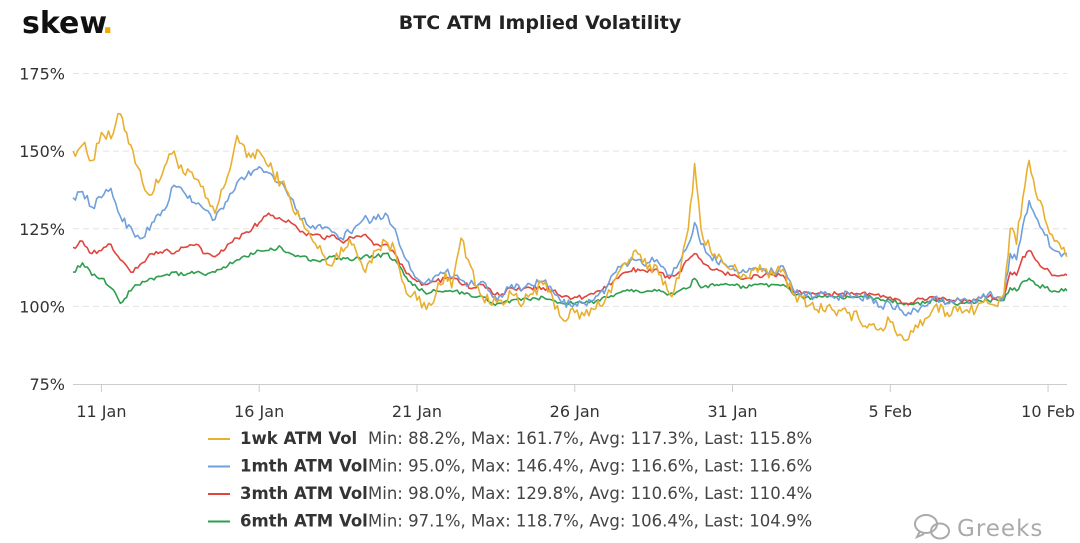  Describe the element at coordinates (540, 23) in the screenshot. I see `chart-title: BTC ATM Implied Volatility` at that location.